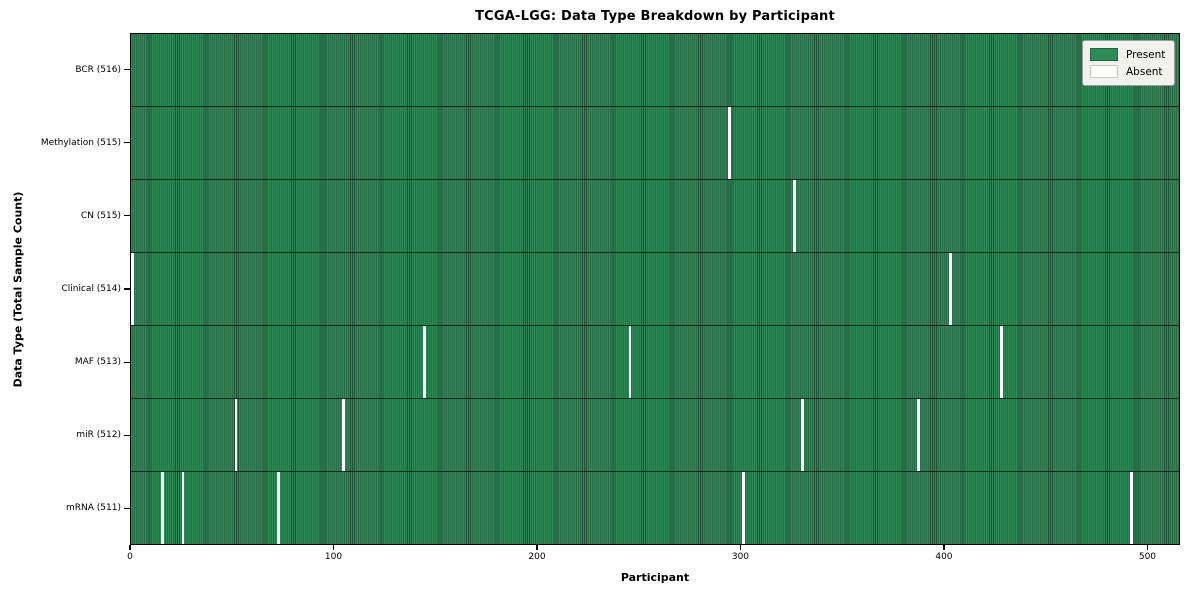  Describe the element at coordinates (130, 557) in the screenshot. I see `x-tick-label: 0` at that location.